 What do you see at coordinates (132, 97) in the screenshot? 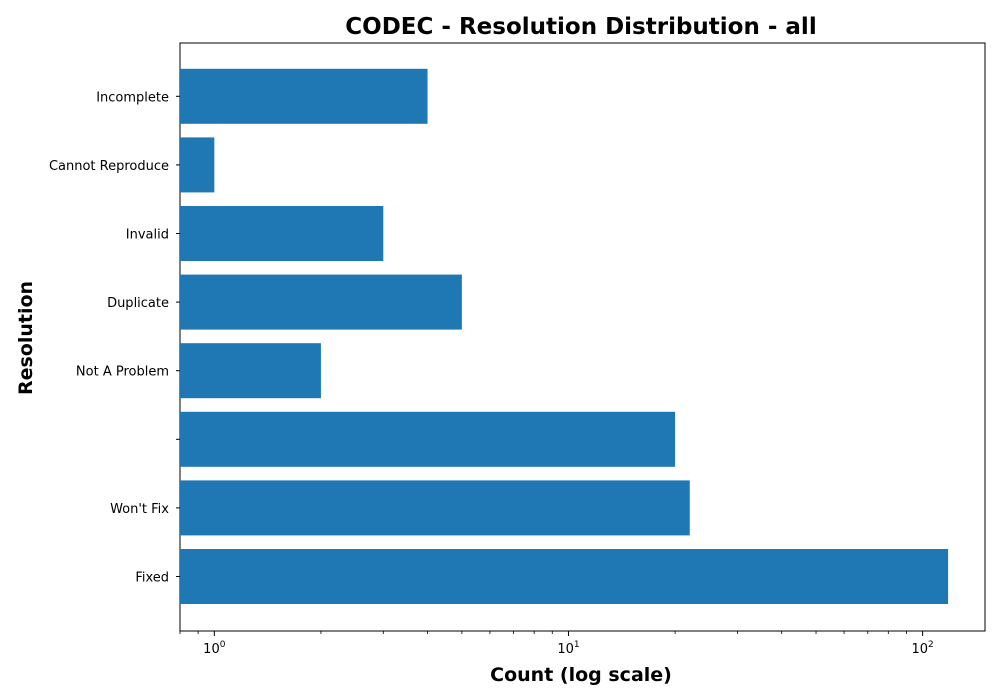
I see `y-tick-label: Incomplete` at bounding box center [132, 97].